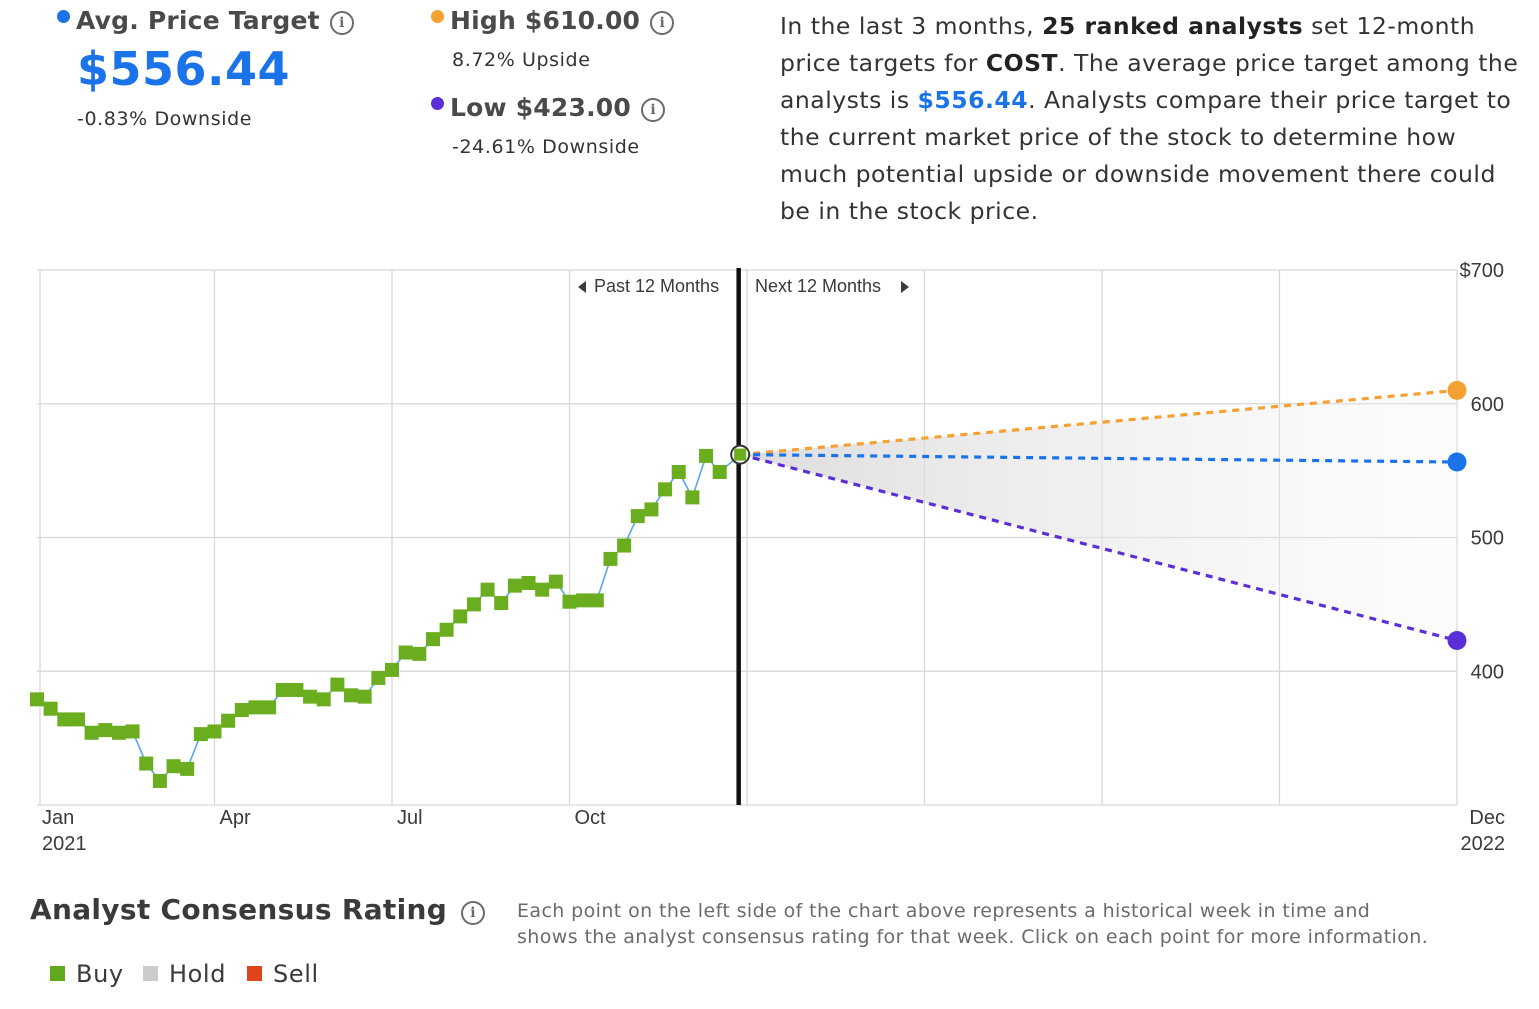  What do you see at coordinates (1482, 271) in the screenshot?
I see `y-tick-label: $700` at bounding box center [1482, 271].